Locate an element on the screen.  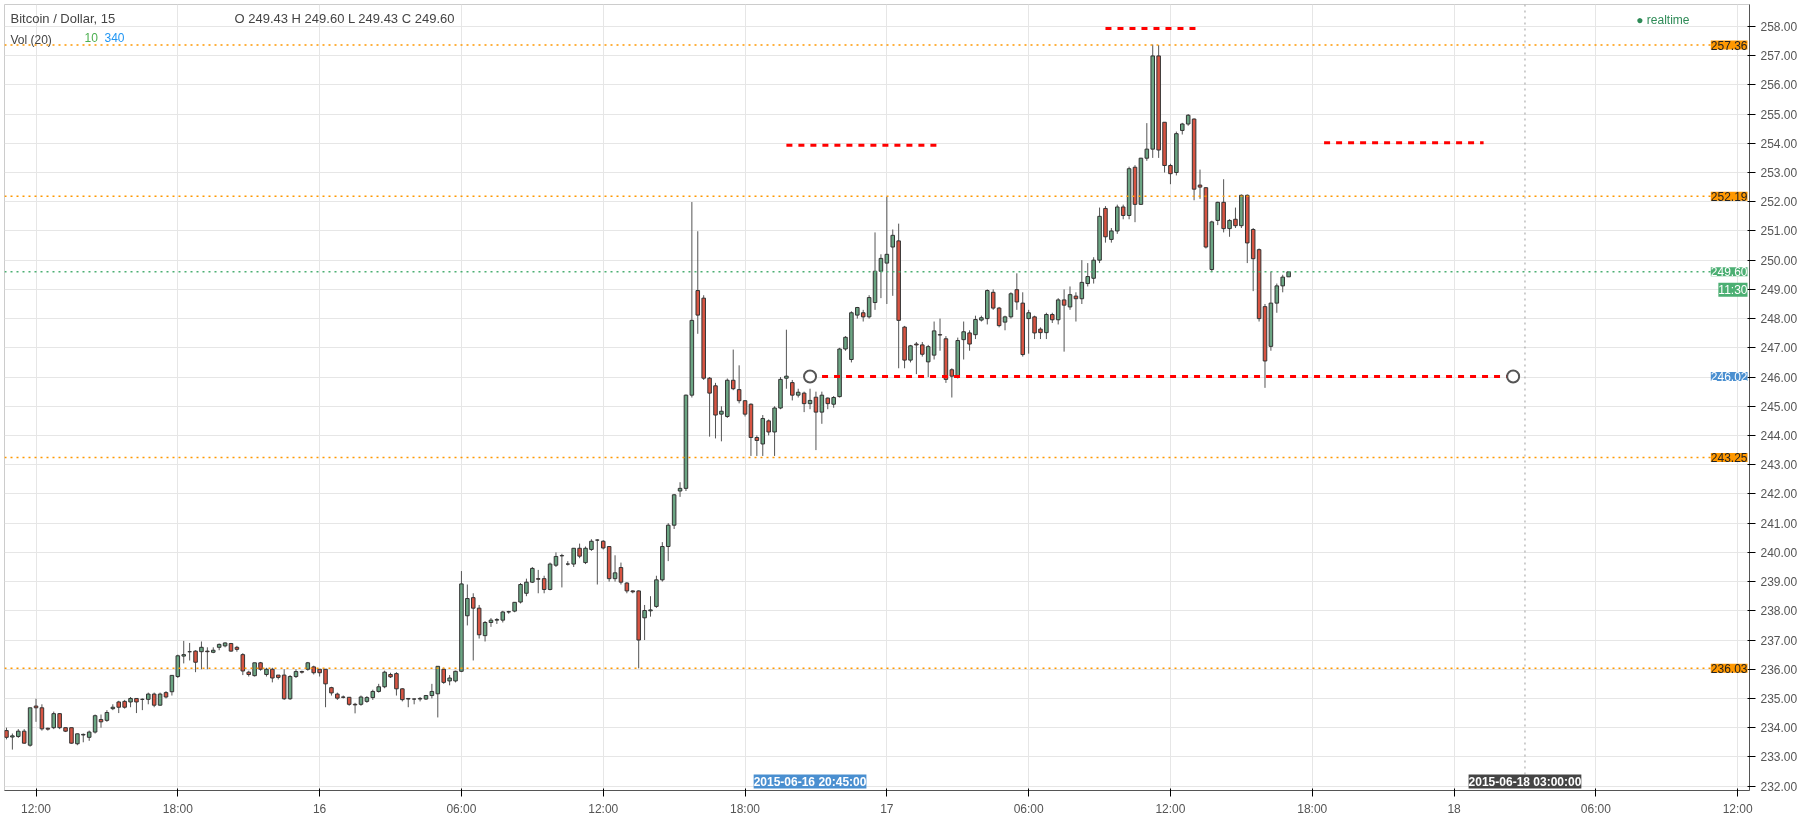
y-tick-label: 234.00 is located at coordinates (1779, 728).